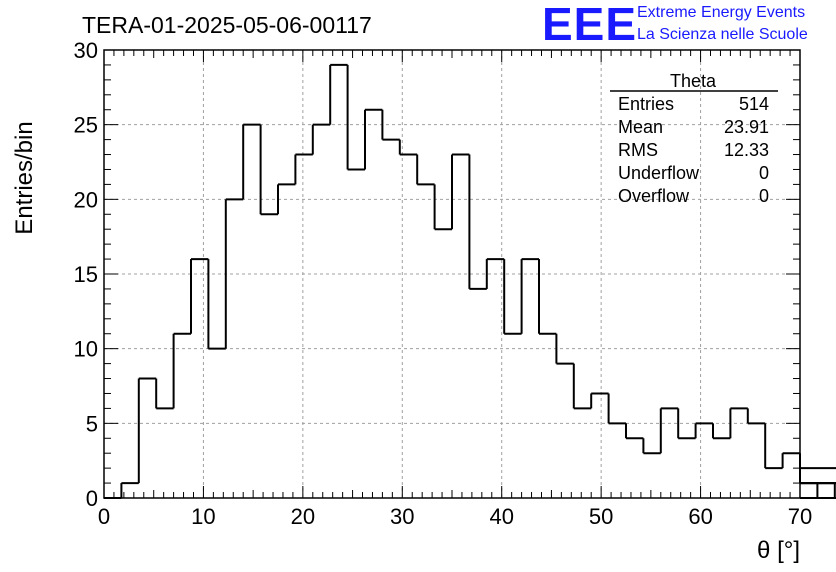 This screenshot has width=836, height=572. I want to click on y-tick-label: 30, so click(86, 50).